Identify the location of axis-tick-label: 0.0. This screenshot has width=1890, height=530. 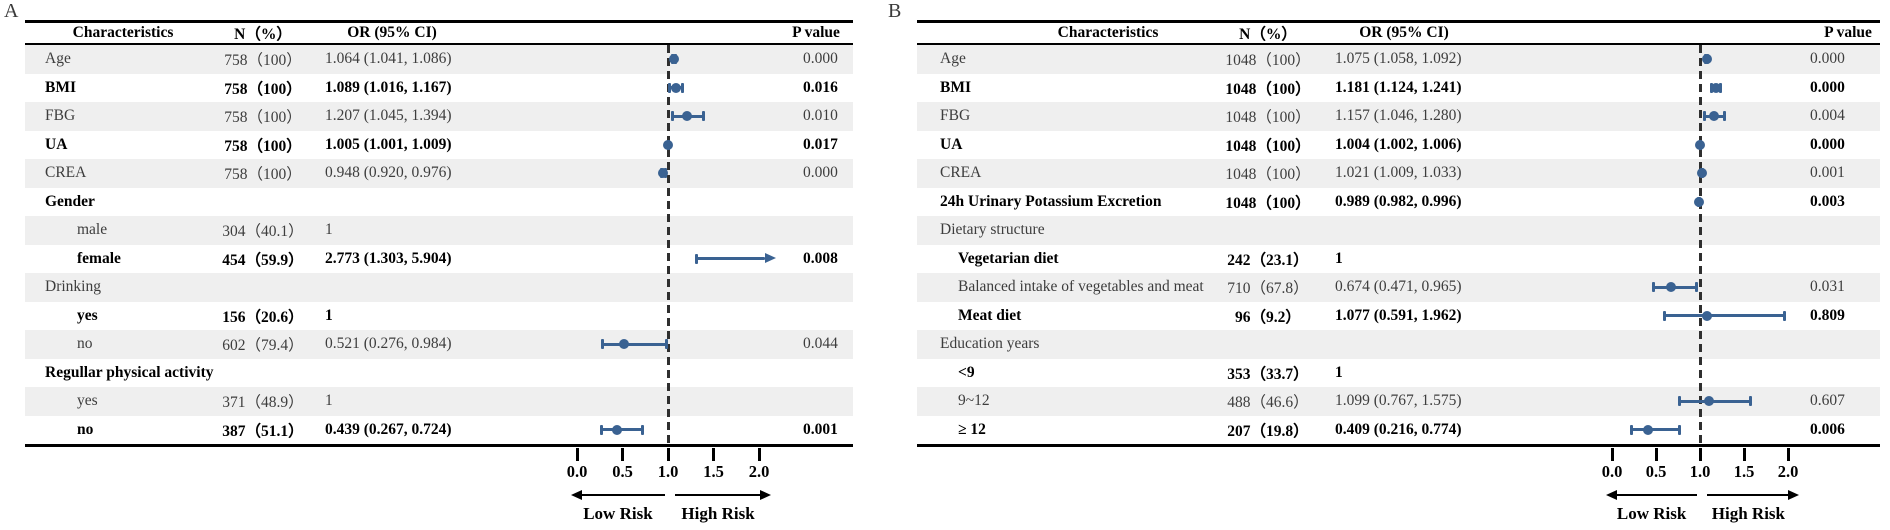
(1612, 471).